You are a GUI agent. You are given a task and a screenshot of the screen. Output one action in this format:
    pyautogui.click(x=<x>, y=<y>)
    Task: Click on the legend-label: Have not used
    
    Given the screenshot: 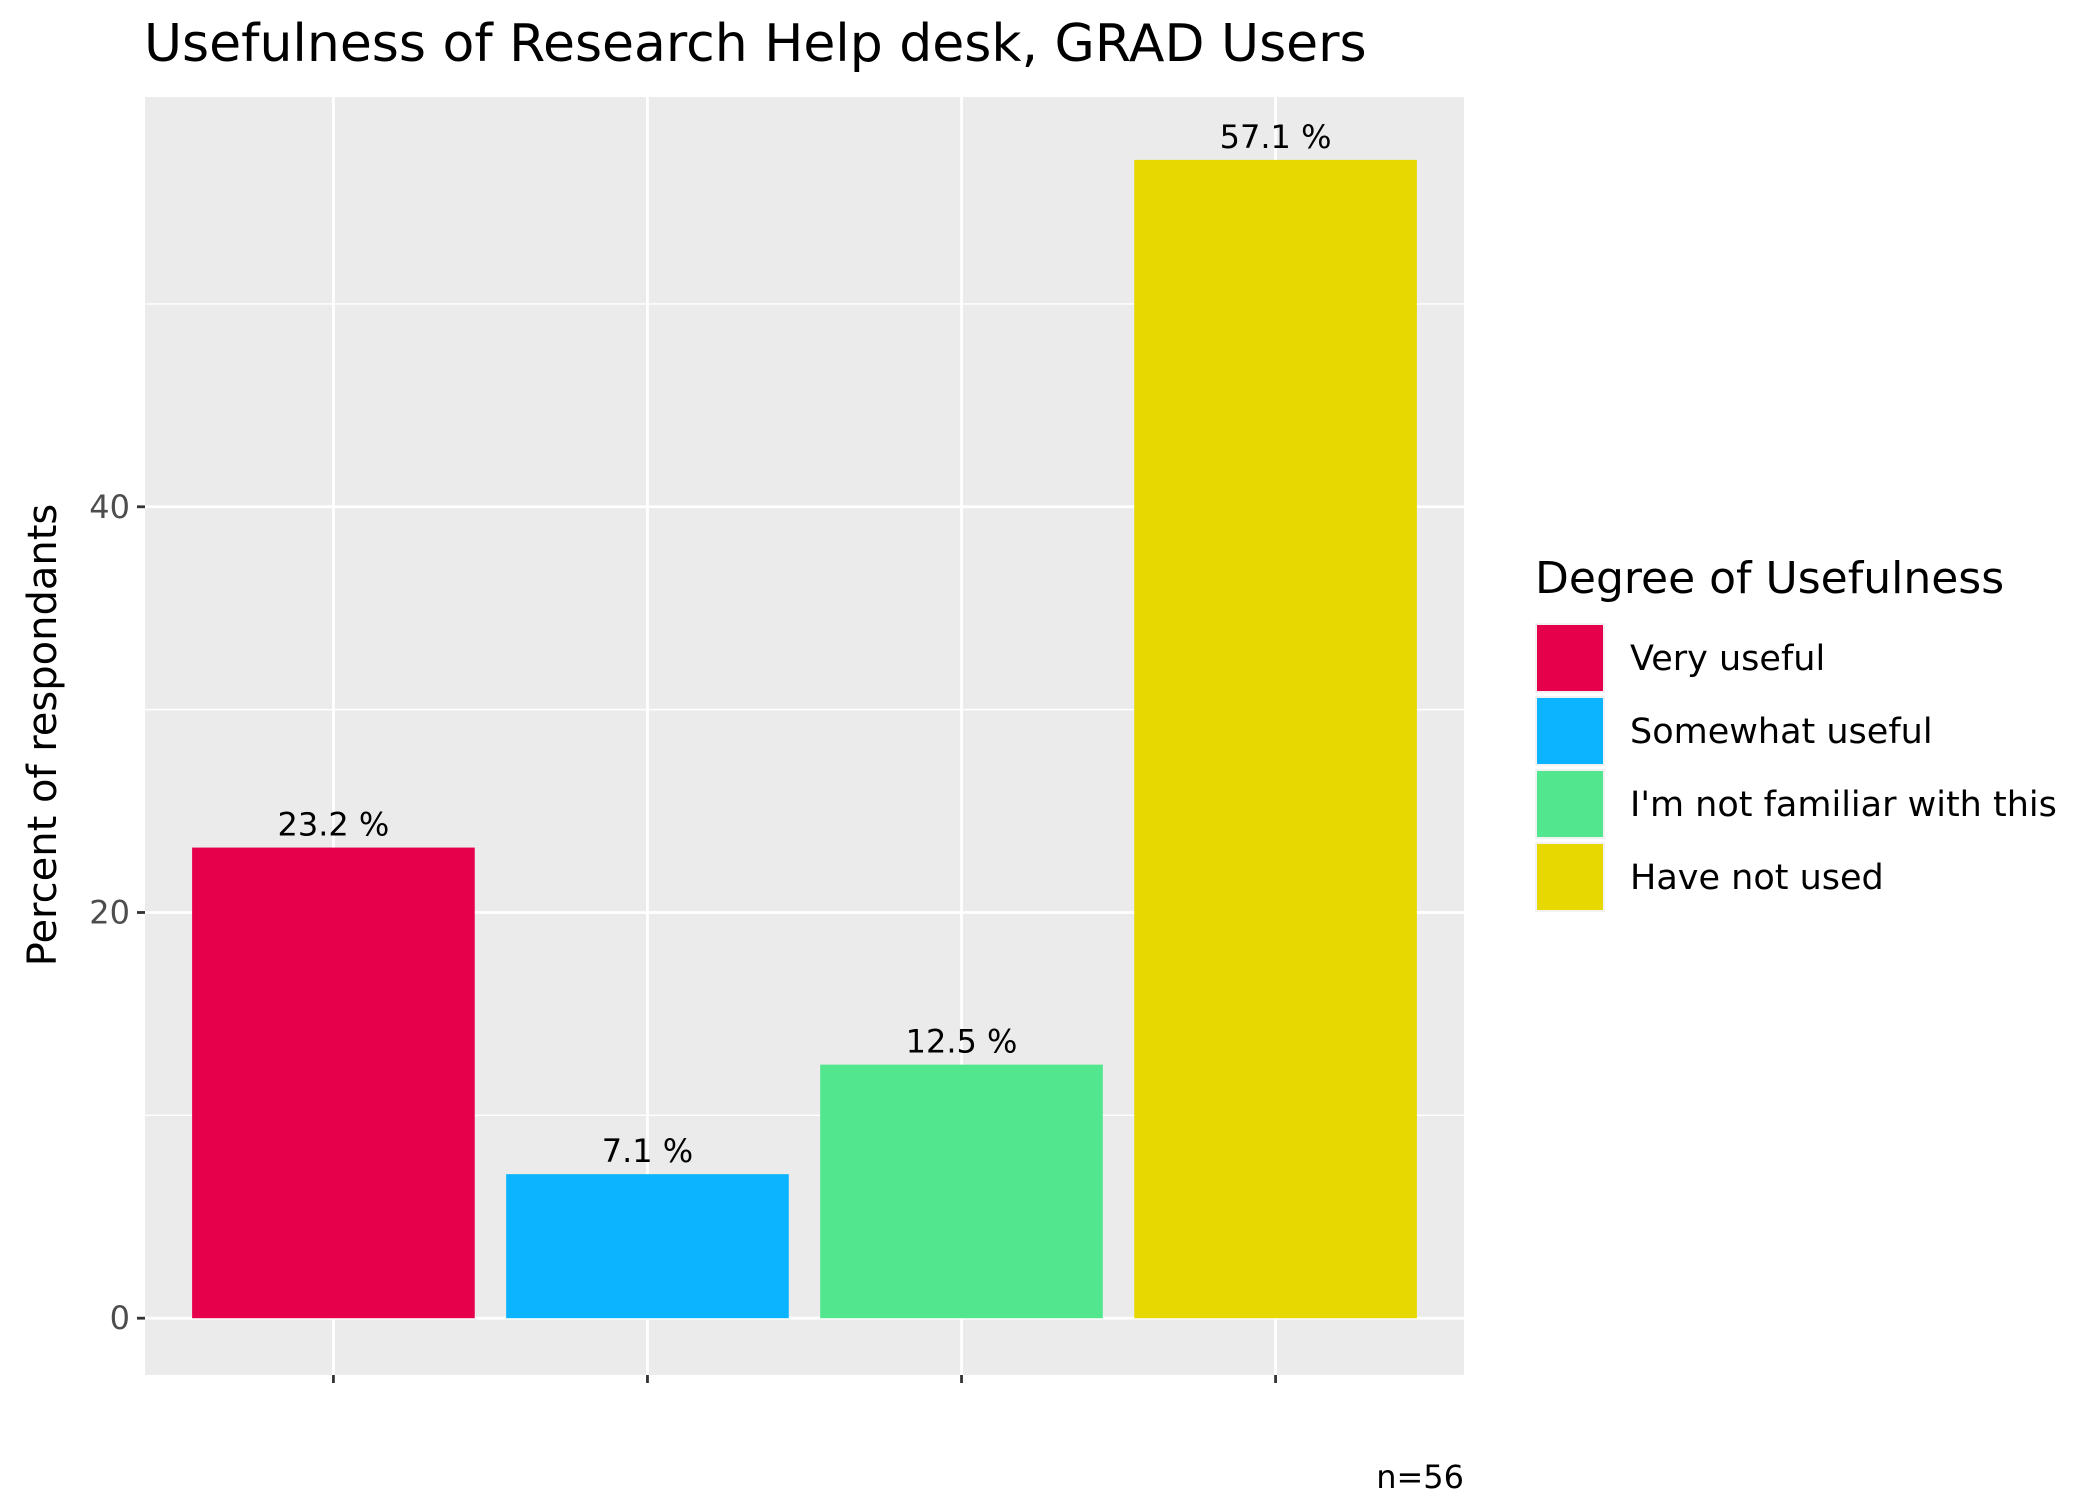 What is the action you would take?
    pyautogui.click(x=1757, y=878)
    